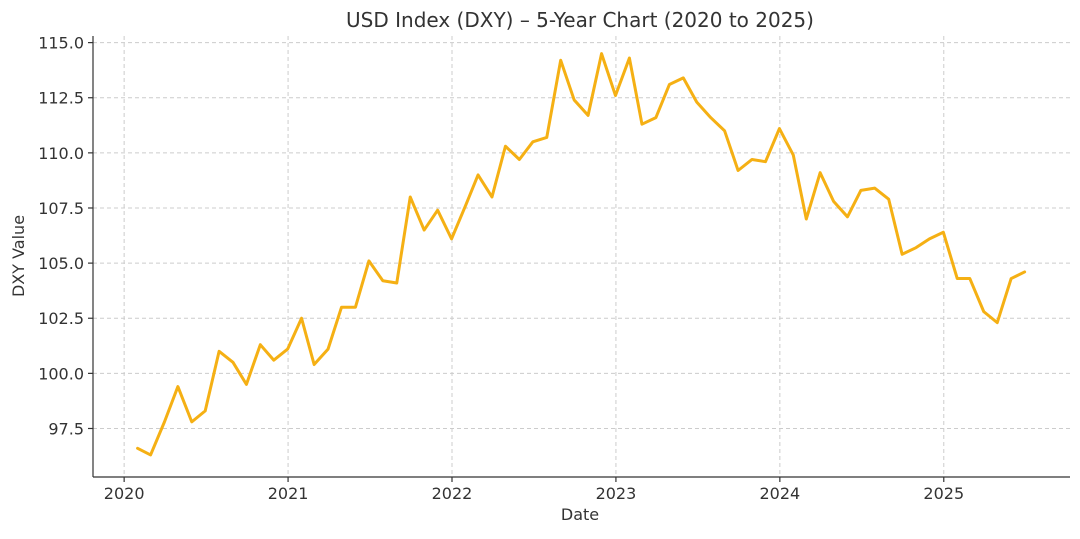 The height and width of the screenshot is (539, 1080). Describe the element at coordinates (61, 208) in the screenshot. I see `y-tick-label: 107.5` at that location.